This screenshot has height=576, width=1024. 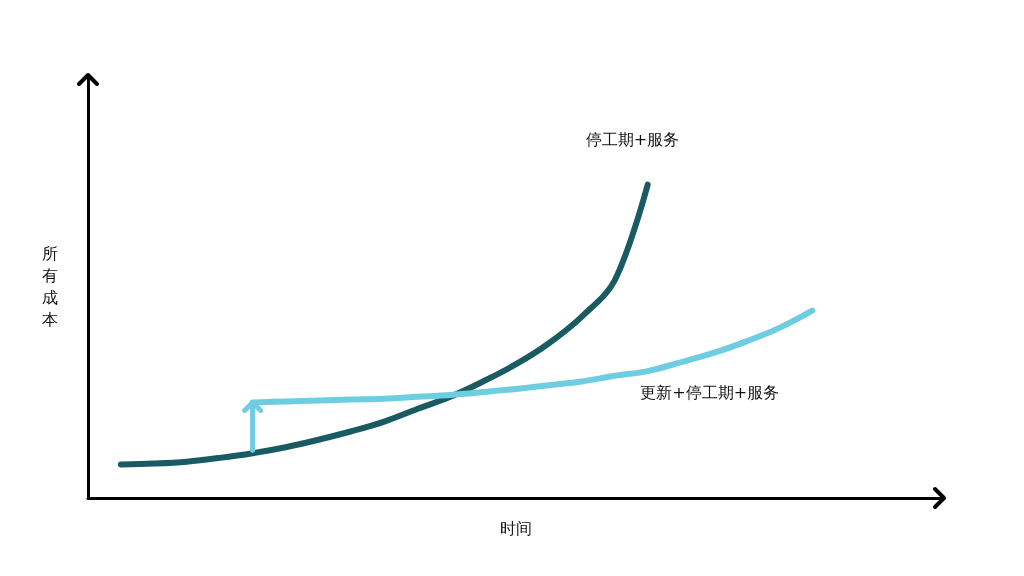 I want to click on text: 停工期+服务, so click(x=632, y=140).